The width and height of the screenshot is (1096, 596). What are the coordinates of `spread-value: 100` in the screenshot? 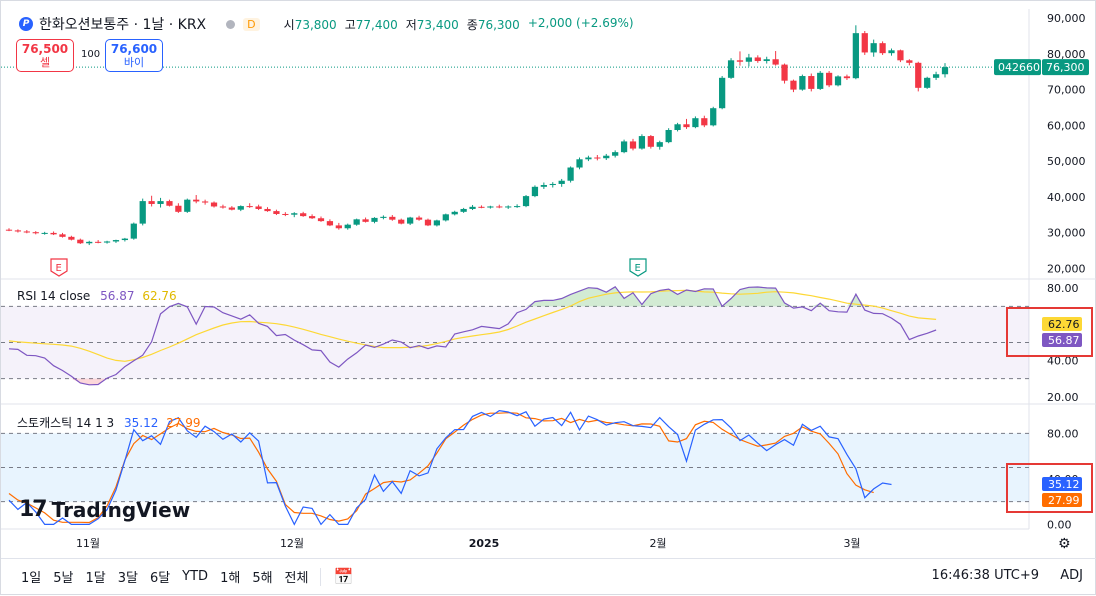 It's located at (91, 54).